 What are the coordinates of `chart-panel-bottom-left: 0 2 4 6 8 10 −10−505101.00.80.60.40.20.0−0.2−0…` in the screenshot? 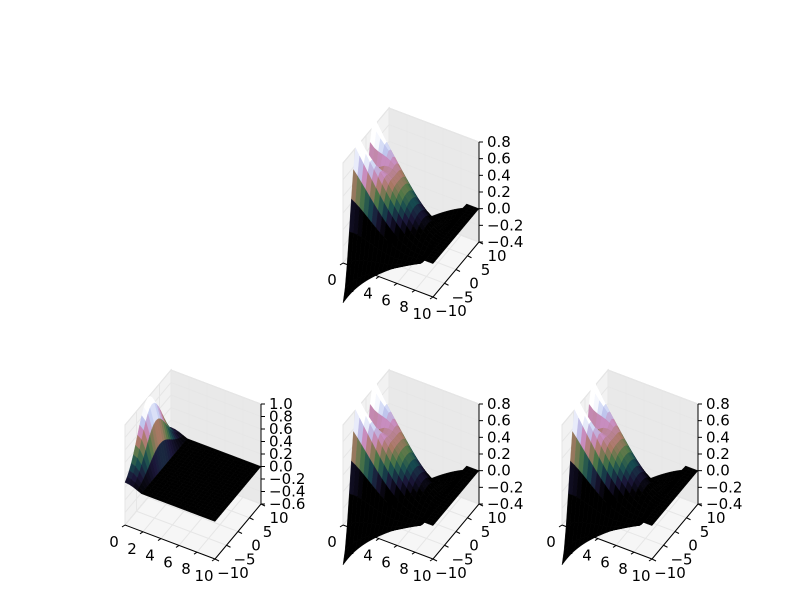 It's located at (207, 476).